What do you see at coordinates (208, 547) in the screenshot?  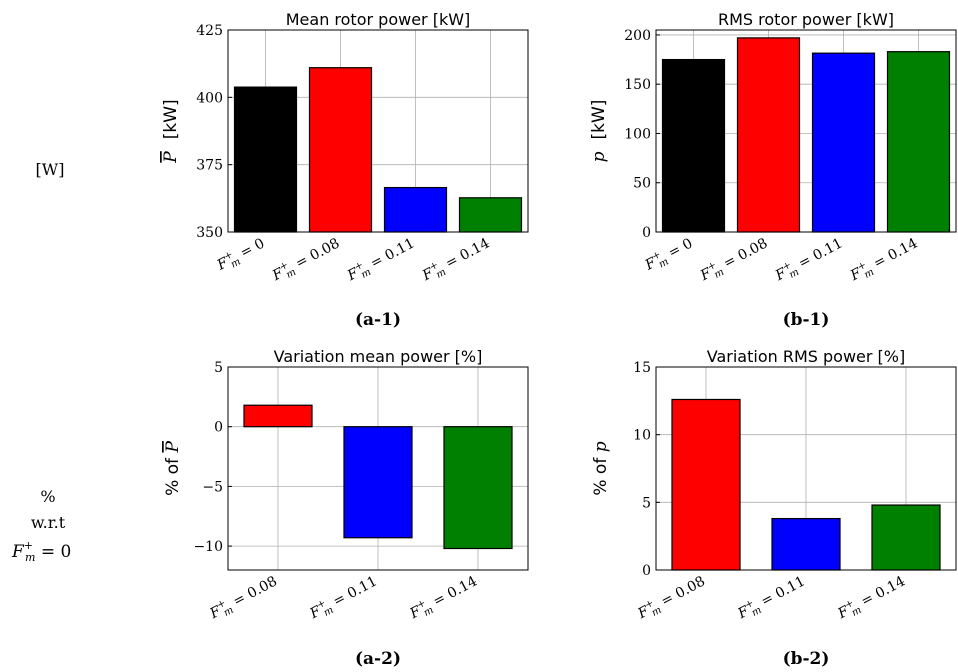 I see `y-tick-label: −10` at bounding box center [208, 547].